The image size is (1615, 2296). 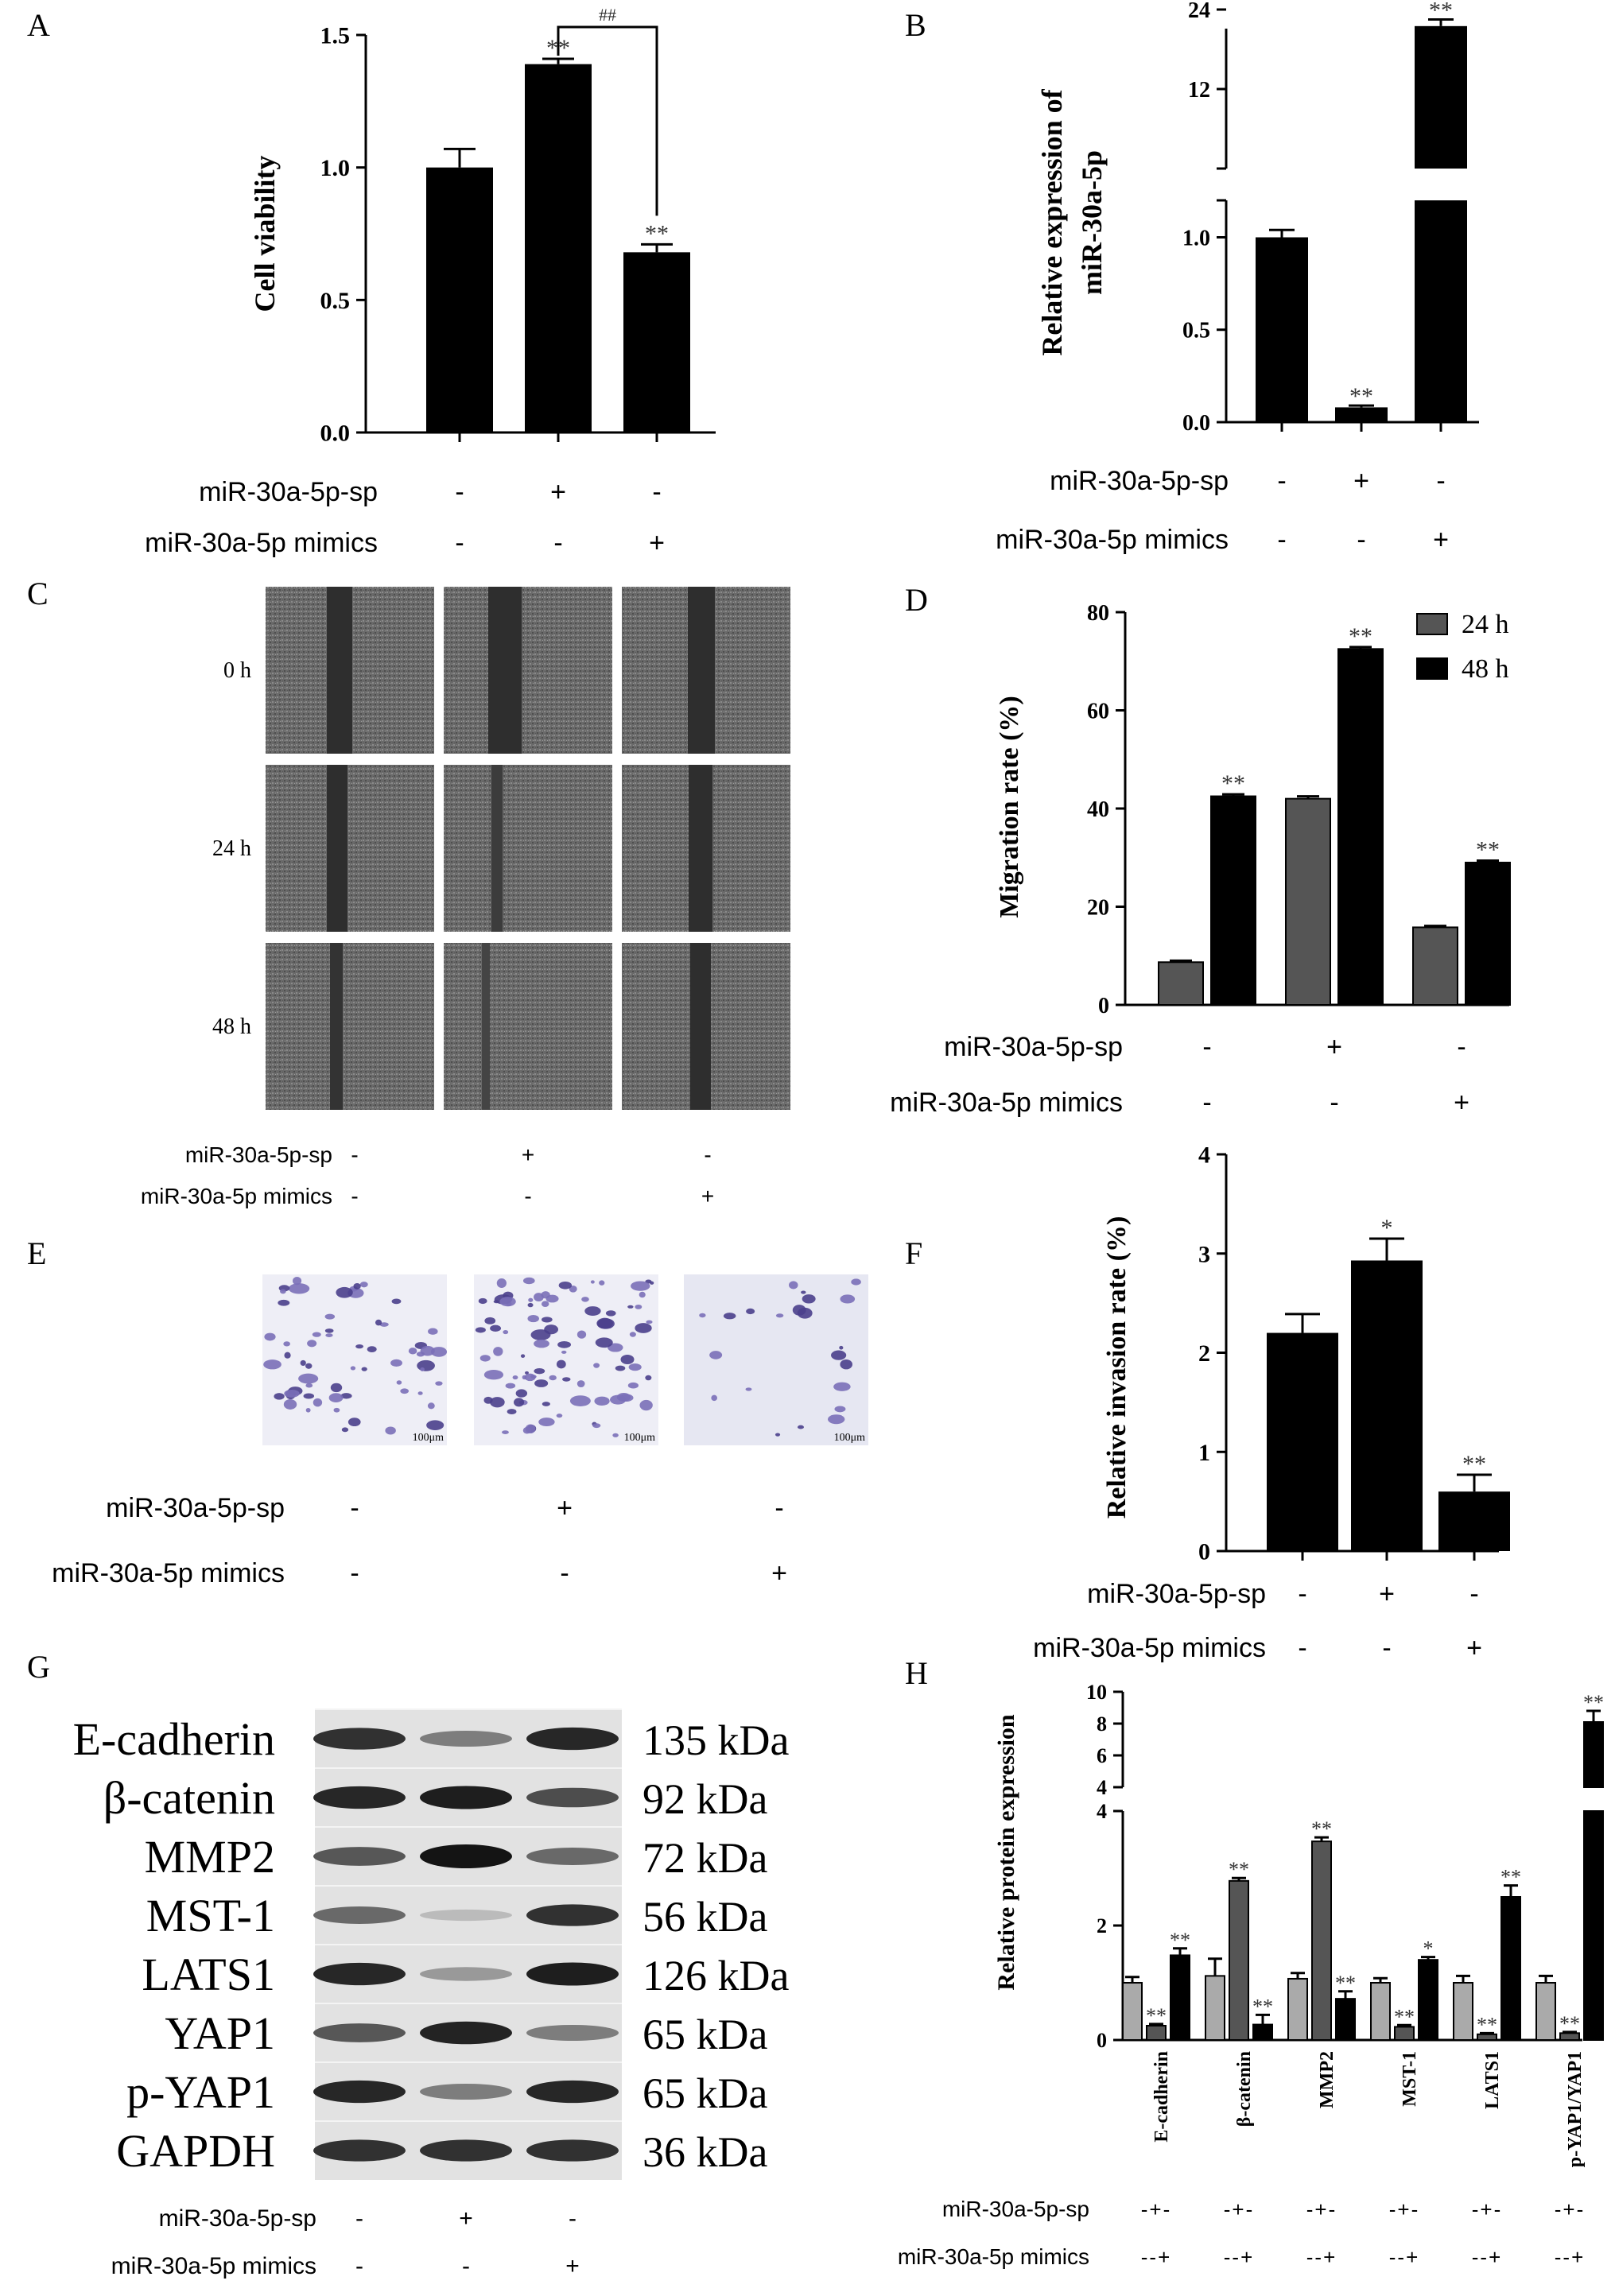 I want to click on protein-name: GAPDH, so click(x=195, y=2151).